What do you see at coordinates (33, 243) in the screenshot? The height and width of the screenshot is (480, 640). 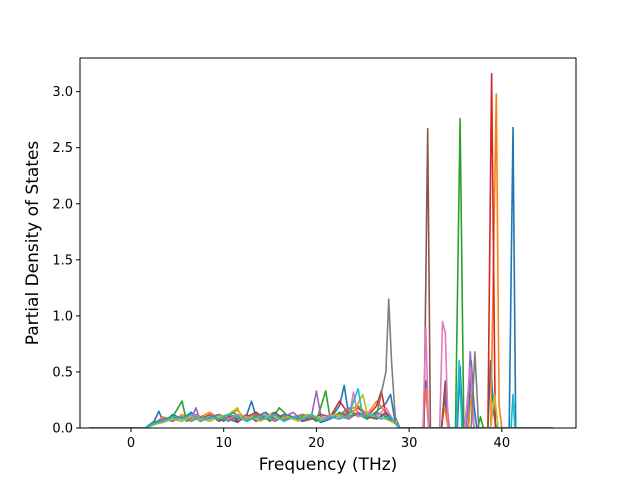 I see `y-axis-label: Partial Density of States` at bounding box center [33, 243].